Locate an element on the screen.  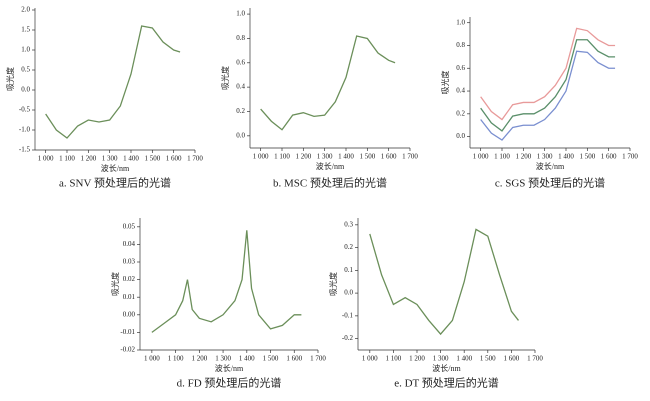
y-tick-label: 0.5 is located at coordinates (25, 70).